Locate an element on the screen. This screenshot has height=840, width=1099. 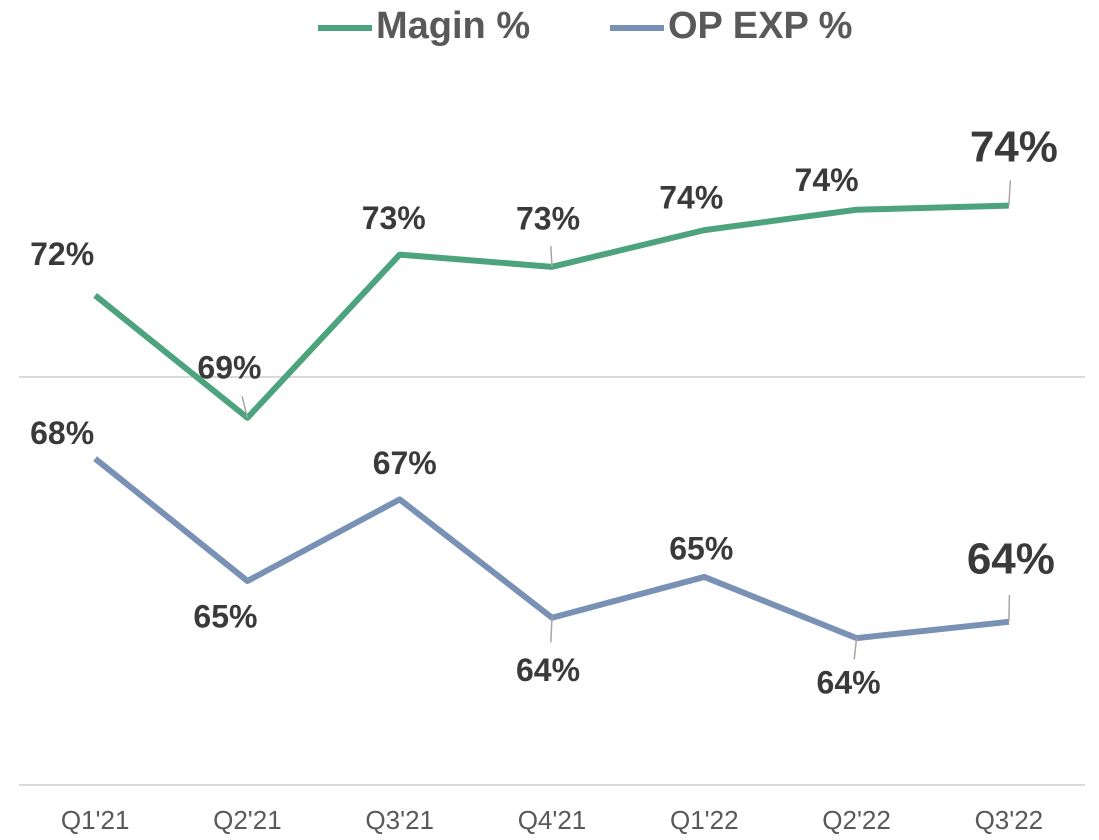
data-label: 67% is located at coordinates (405, 463).